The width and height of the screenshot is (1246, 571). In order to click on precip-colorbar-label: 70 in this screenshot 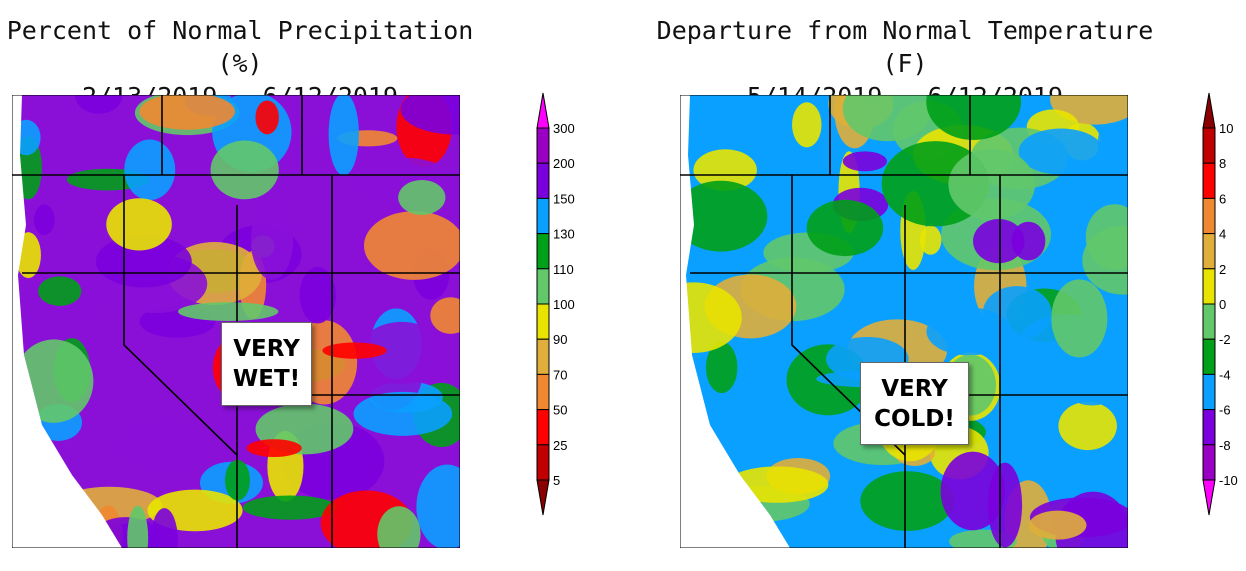, I will do `click(560, 374)`.